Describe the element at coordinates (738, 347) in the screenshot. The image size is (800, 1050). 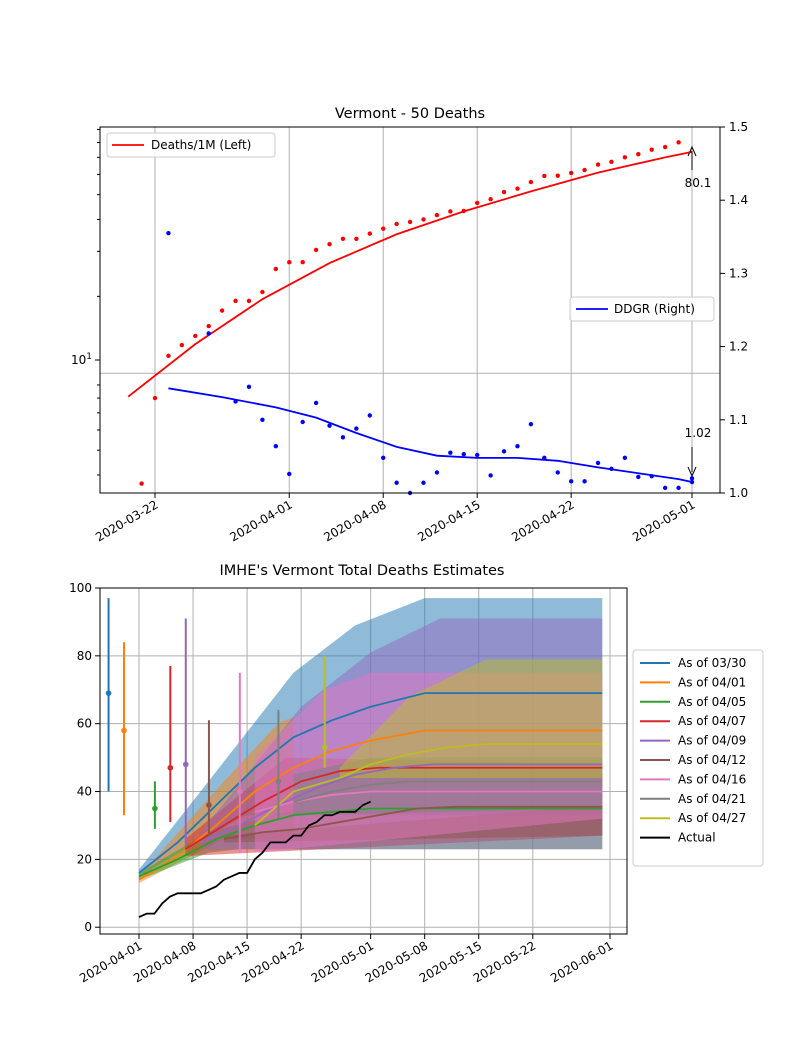
I see `top-right-tick-label: 1.2` at that location.